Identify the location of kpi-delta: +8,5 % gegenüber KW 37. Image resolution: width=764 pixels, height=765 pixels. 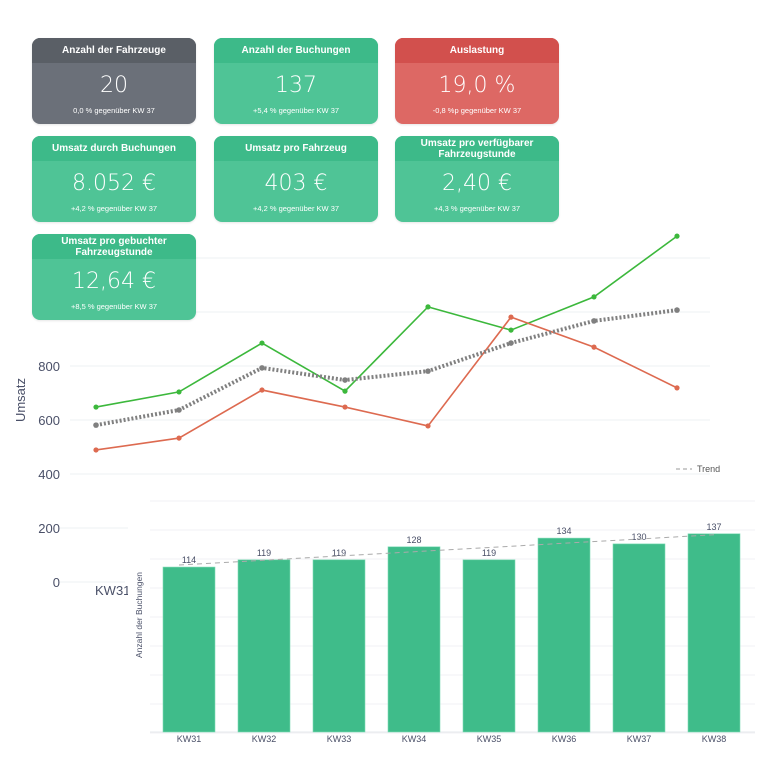
(114, 306).